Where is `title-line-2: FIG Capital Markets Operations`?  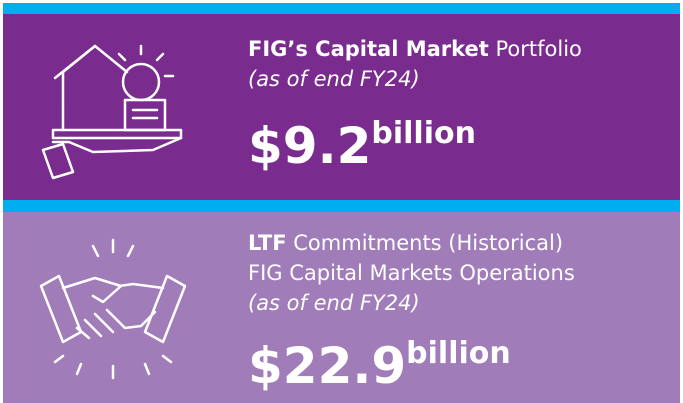
title-line-2: FIG Capital Markets Operations is located at coordinates (411, 273).